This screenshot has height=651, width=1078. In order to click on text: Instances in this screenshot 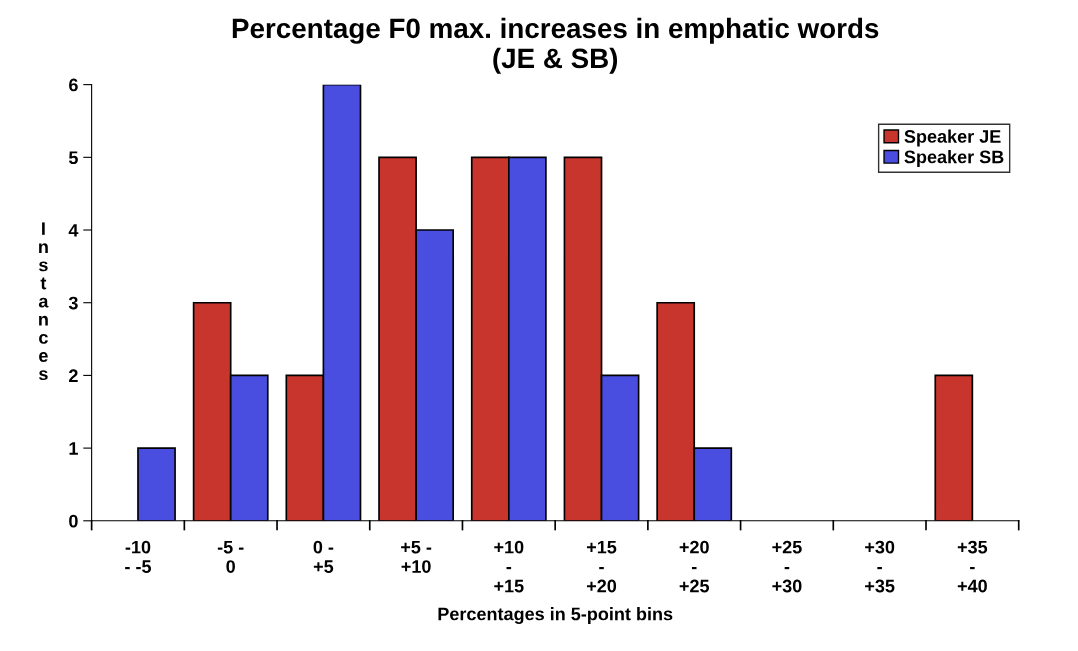, I will do `click(43, 301)`.